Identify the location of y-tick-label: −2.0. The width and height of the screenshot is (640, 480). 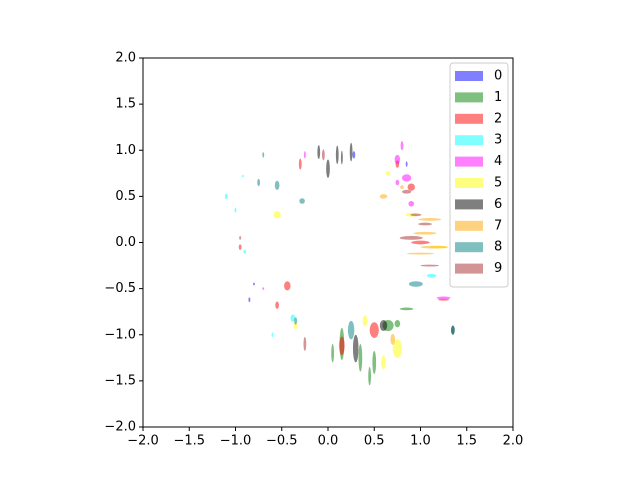
(120, 427).